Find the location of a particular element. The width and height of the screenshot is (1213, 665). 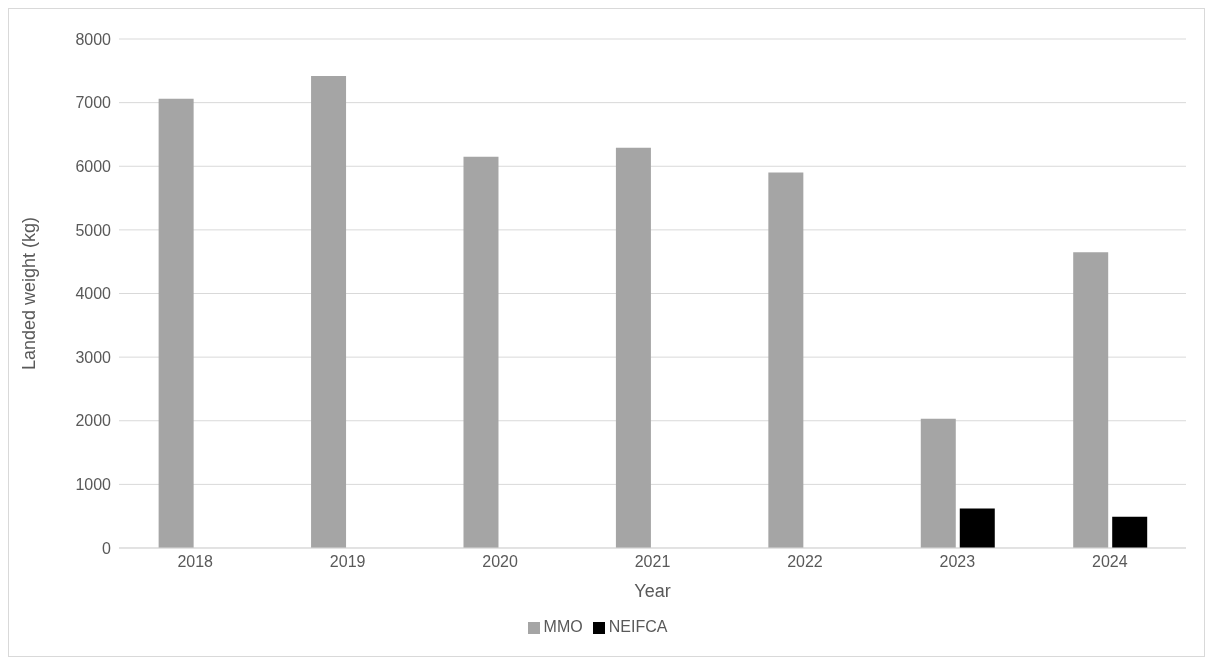

y-tick-label: 8000 is located at coordinates (93, 39).